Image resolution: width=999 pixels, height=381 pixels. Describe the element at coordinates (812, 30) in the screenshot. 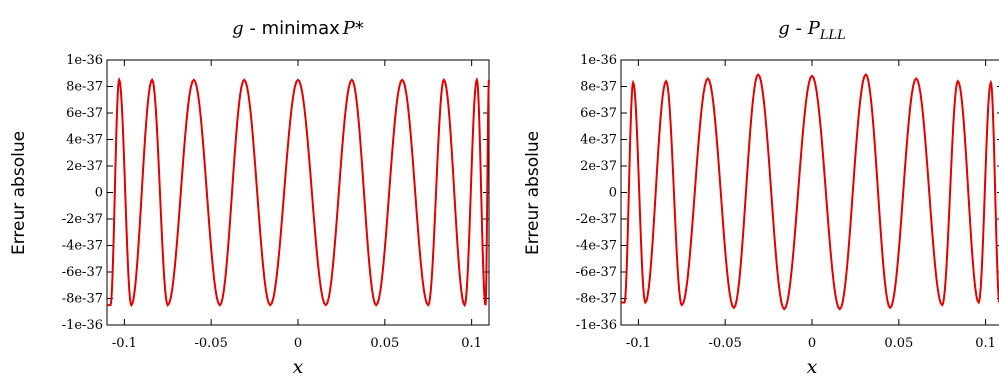

I see `chart-title: g - PLLL` at that location.